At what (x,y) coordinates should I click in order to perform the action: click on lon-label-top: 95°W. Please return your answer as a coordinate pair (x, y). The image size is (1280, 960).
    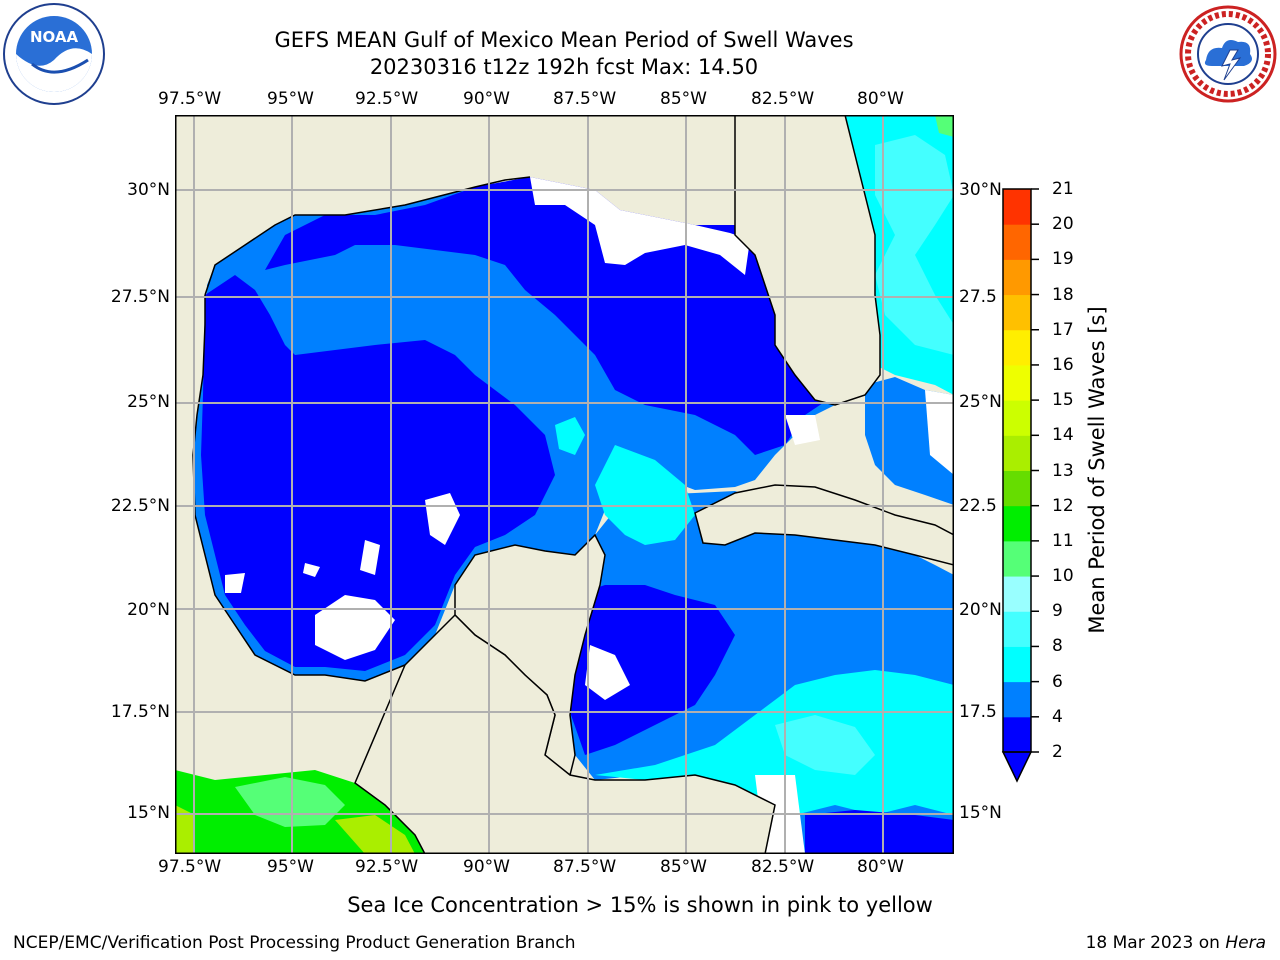
    Looking at the image, I should click on (290, 99).